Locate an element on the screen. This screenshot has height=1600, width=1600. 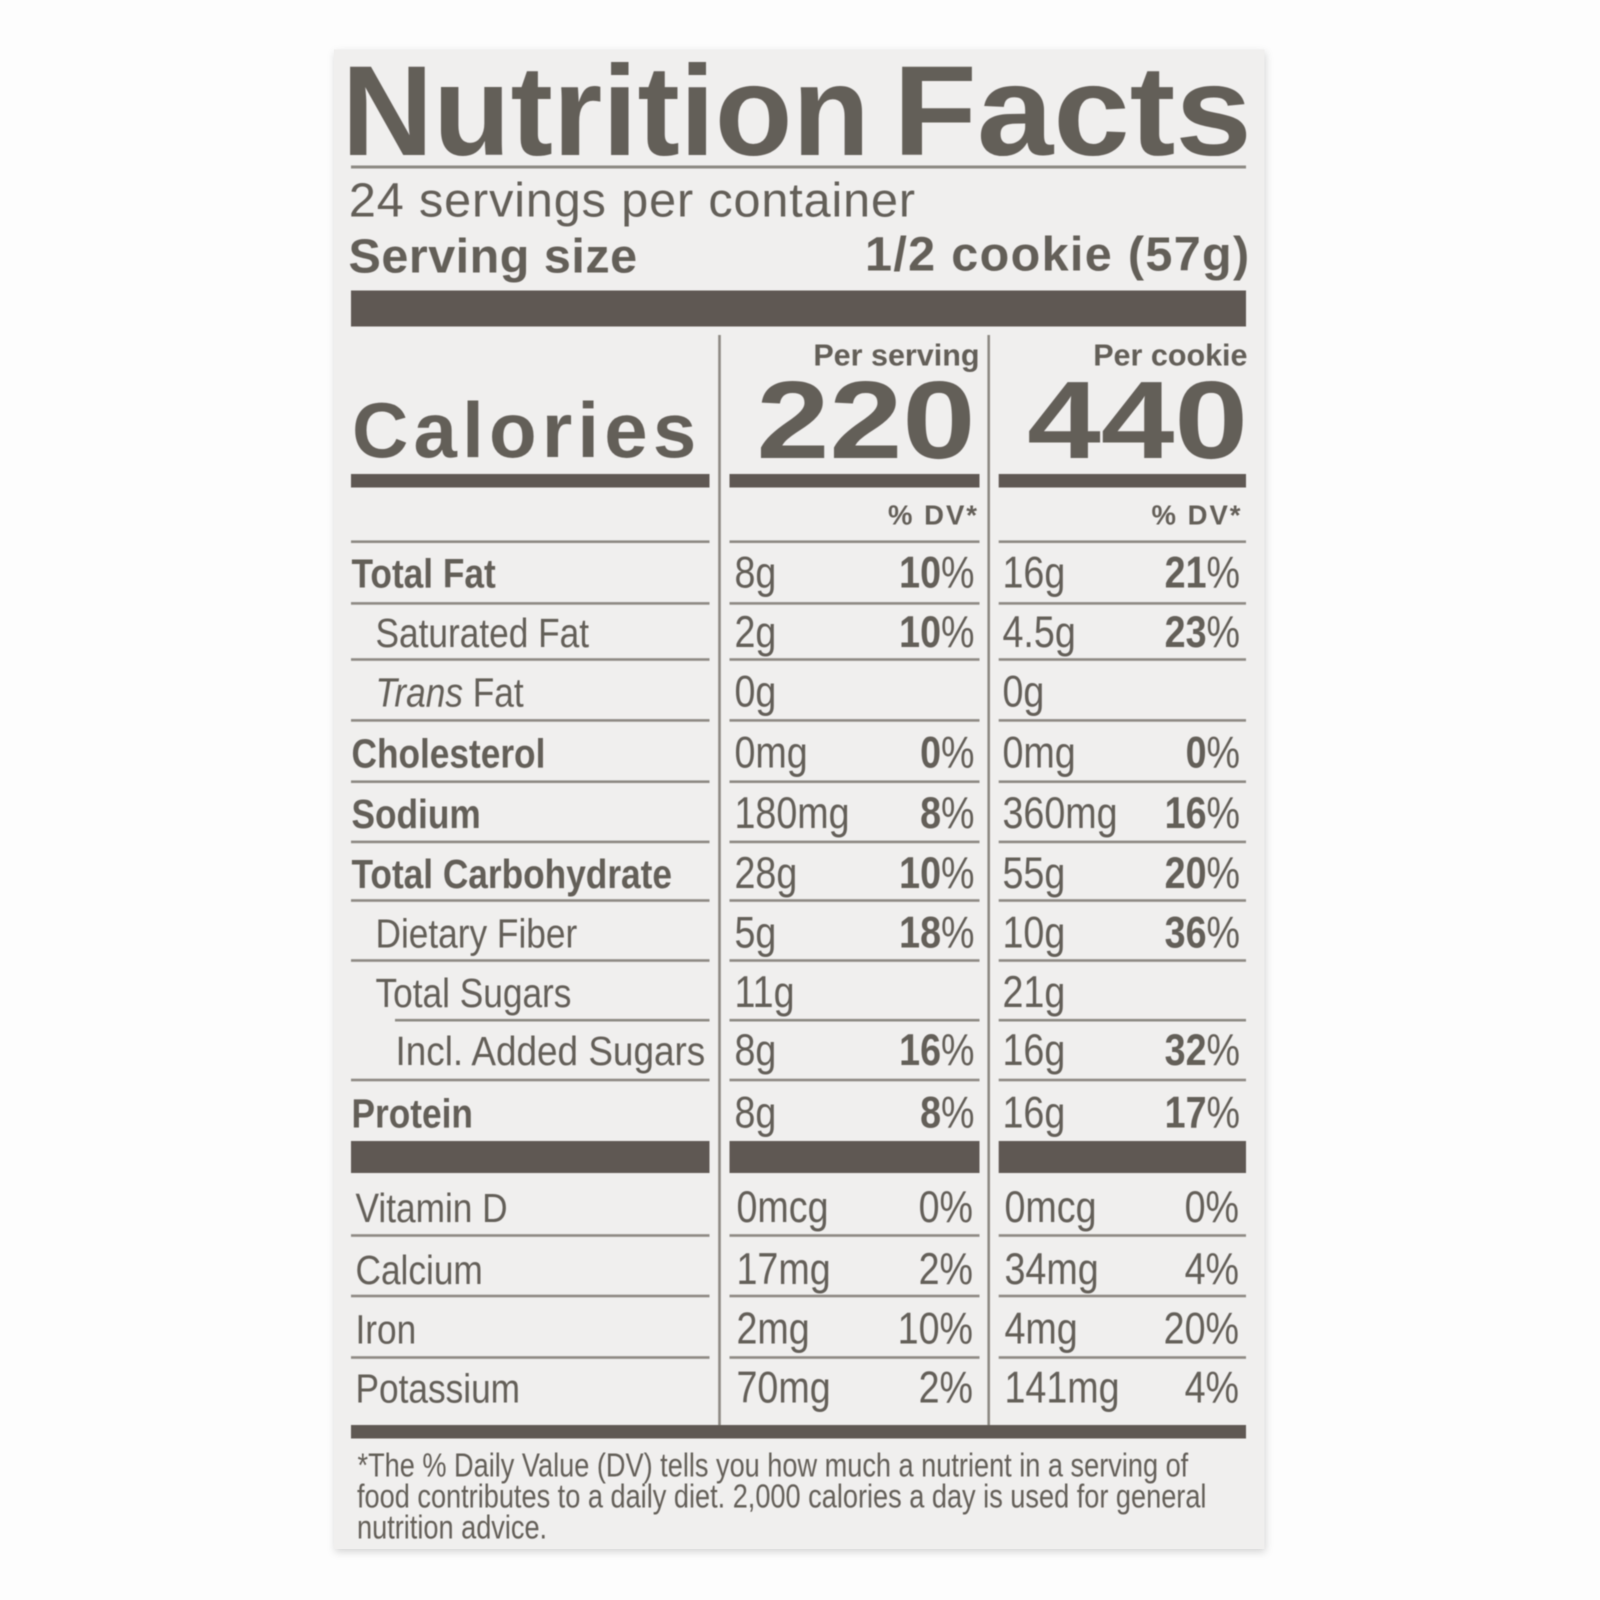
svg-text: Incl. Added Sugars is located at coordinates (551, 1051).